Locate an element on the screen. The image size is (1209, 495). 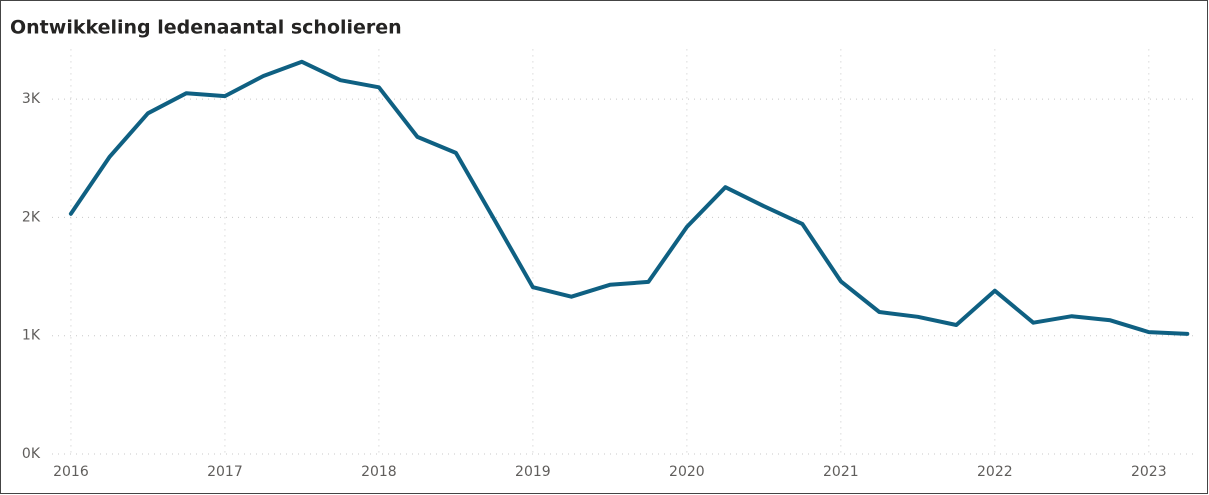
x-tick-label: 2020 is located at coordinates (687, 472).